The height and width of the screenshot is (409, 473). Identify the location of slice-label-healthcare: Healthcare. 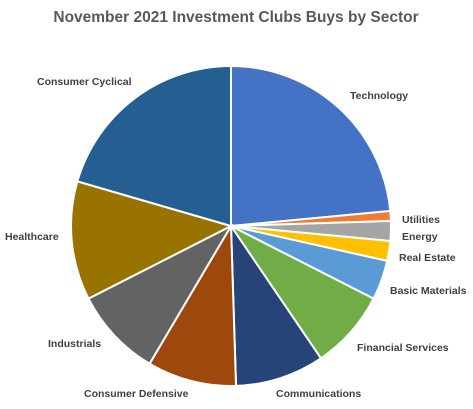
(32, 237).